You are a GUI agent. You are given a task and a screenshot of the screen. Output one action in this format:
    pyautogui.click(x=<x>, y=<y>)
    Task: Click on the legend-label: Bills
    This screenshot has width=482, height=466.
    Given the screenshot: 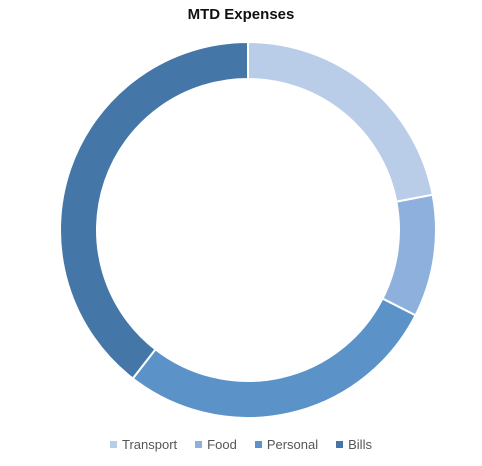 What is the action you would take?
    pyautogui.click(x=360, y=444)
    